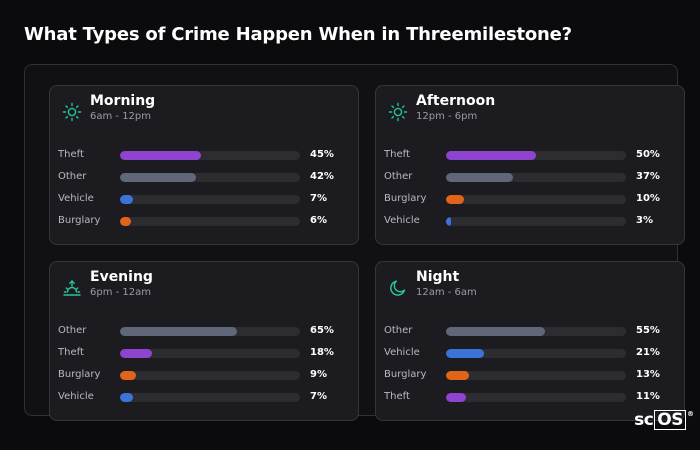 This screenshot has width=700, height=450. I want to click on crime-row: Burglary 9%, so click(205, 375).